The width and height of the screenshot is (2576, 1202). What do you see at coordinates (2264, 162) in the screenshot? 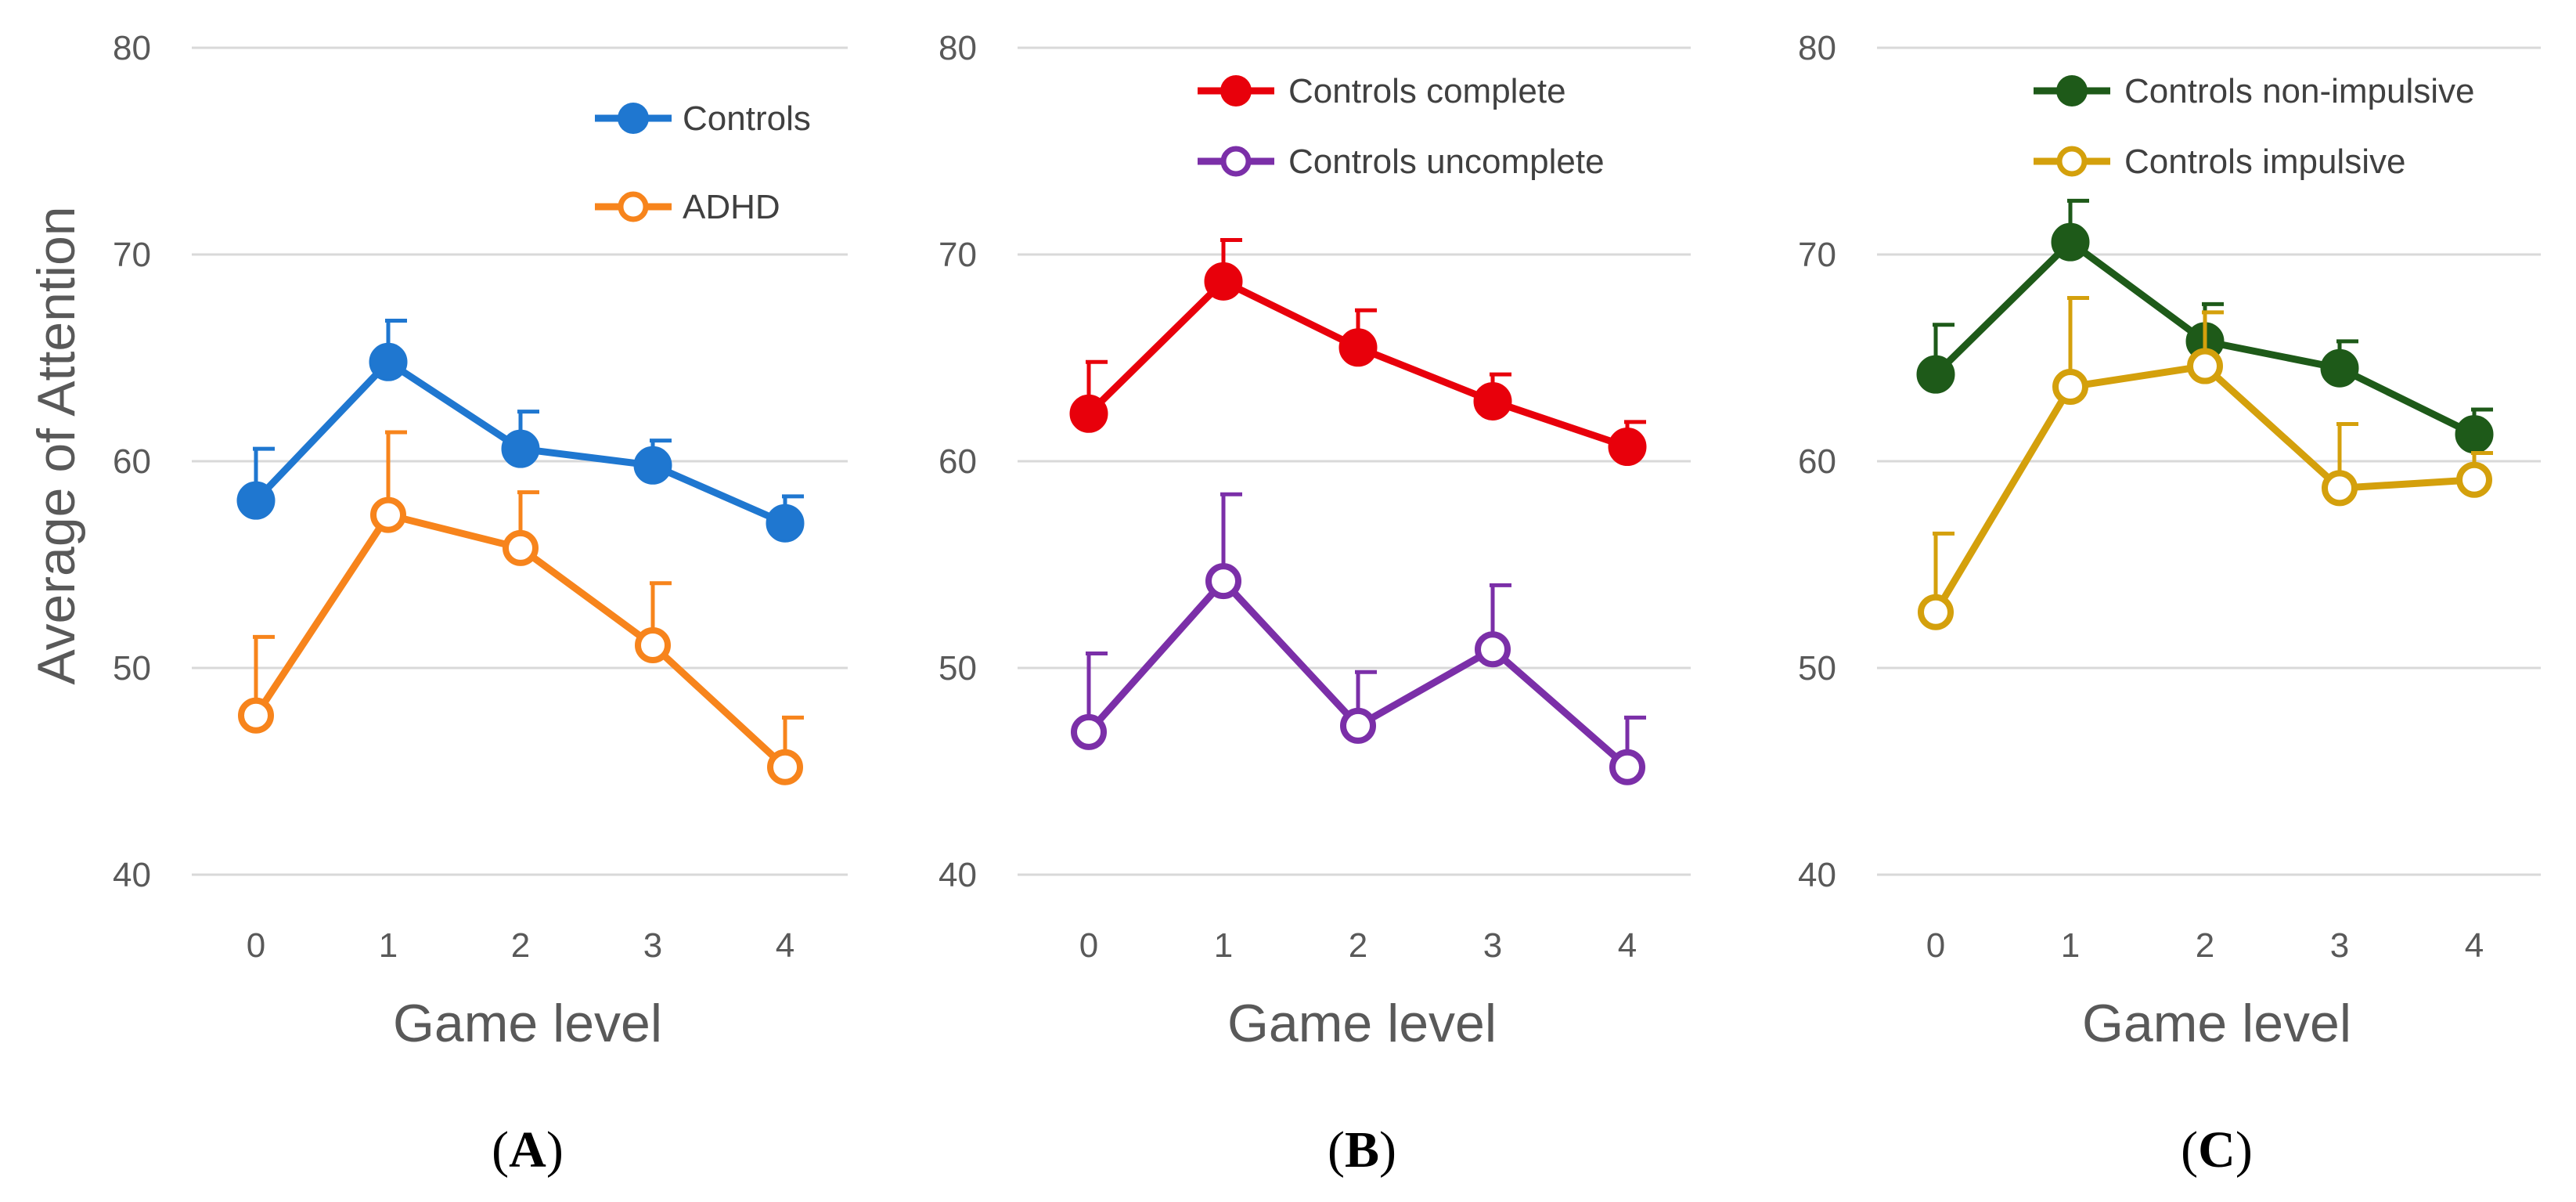
I see `legend-label: Controls impulsive` at bounding box center [2264, 162].